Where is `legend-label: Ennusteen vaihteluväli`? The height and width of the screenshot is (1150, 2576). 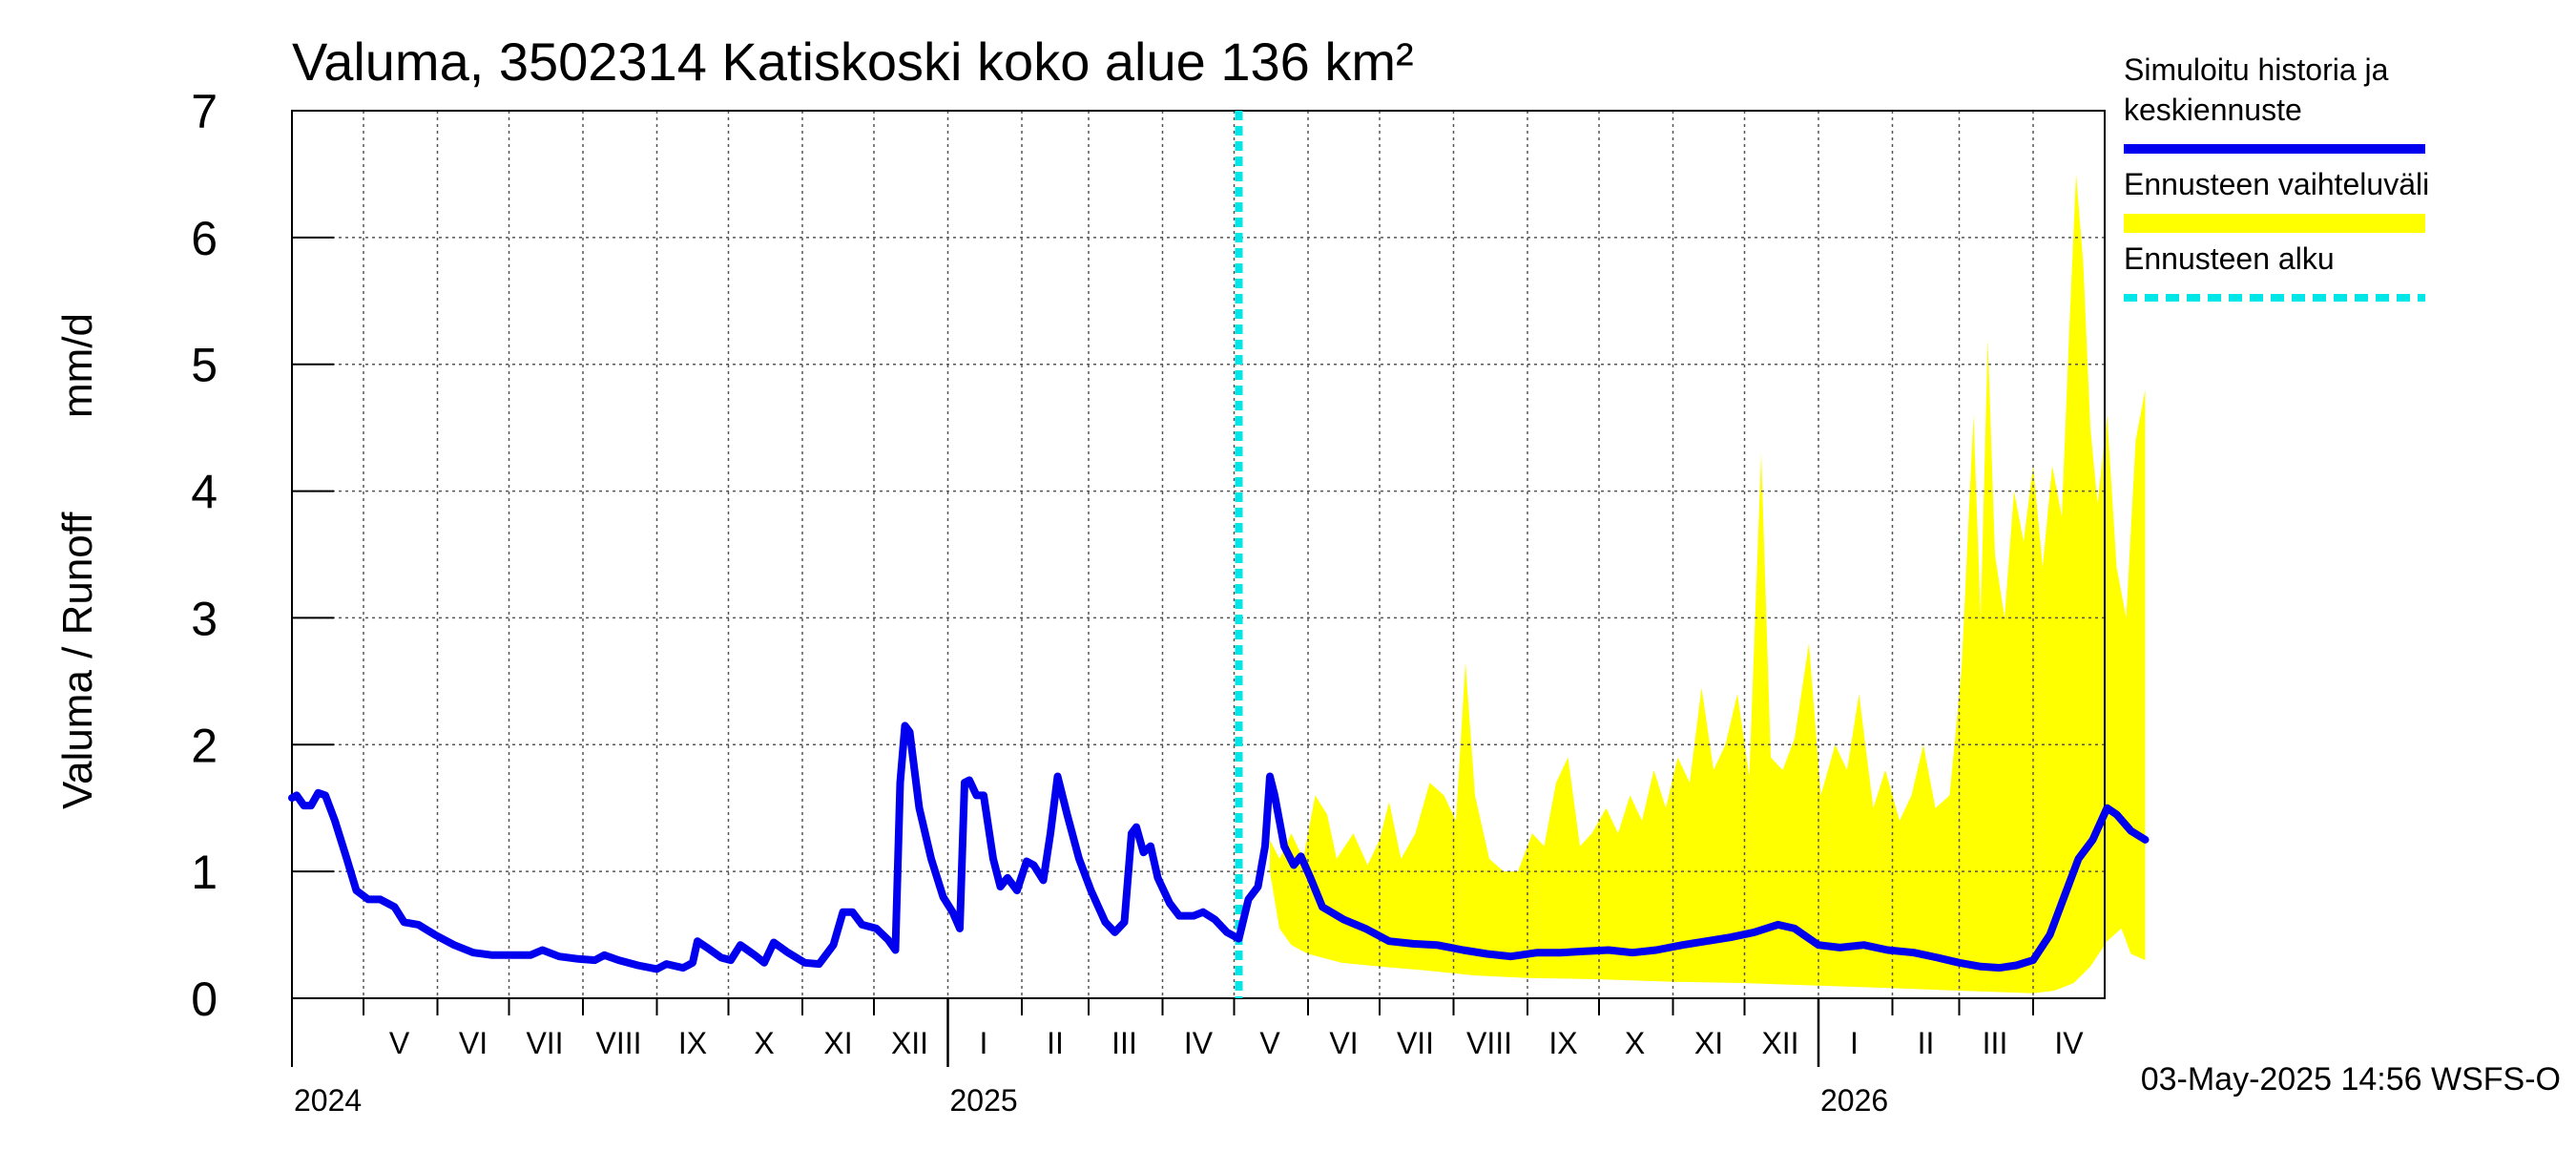
legend-label: Ennusteen vaihteluväli is located at coordinates (2276, 184).